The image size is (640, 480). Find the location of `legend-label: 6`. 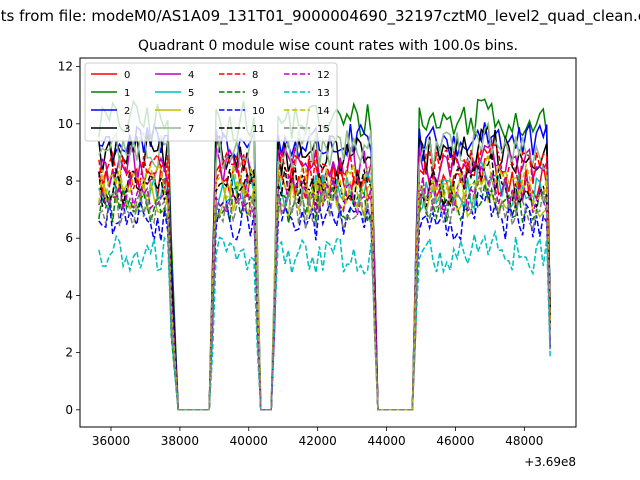

legend-label: 6 is located at coordinates (191, 111).